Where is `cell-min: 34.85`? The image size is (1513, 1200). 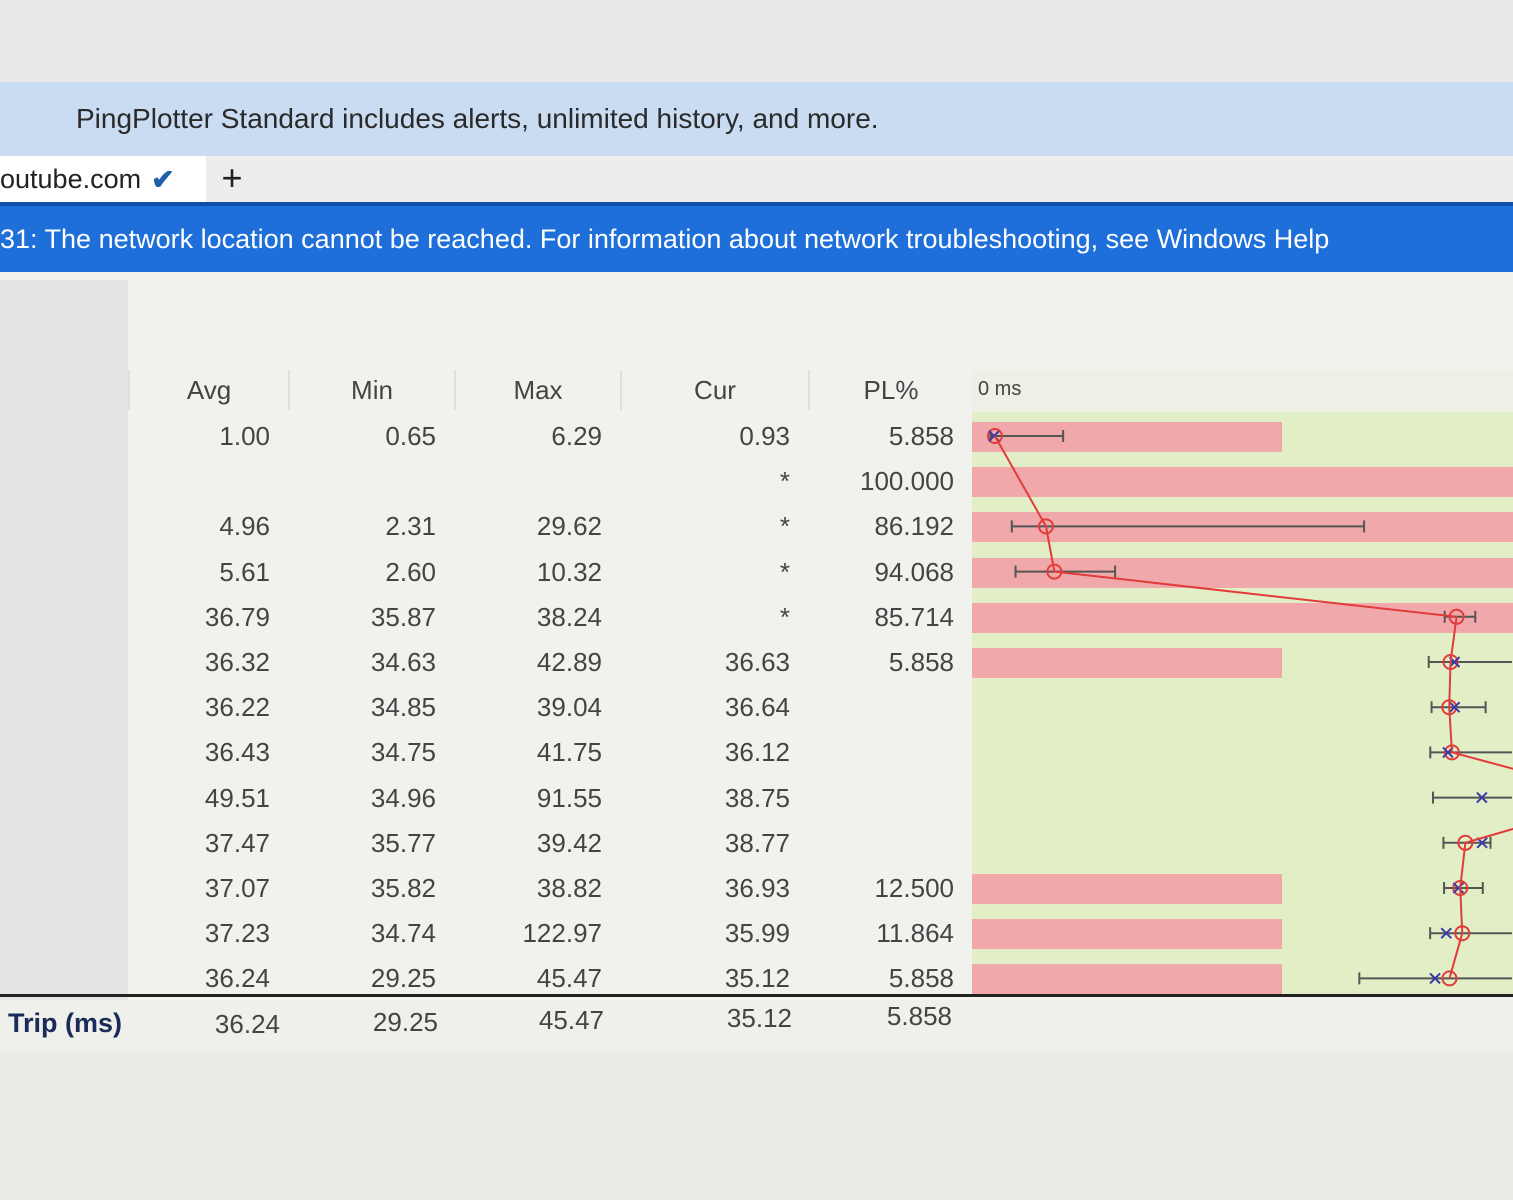
cell-min: 34.85 is located at coordinates (403, 707).